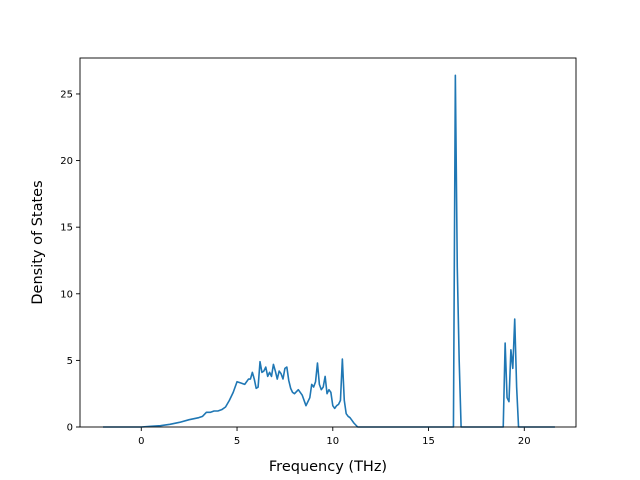 This screenshot has height=480, width=640. I want to click on y-tick-label: 0, so click(70, 428).